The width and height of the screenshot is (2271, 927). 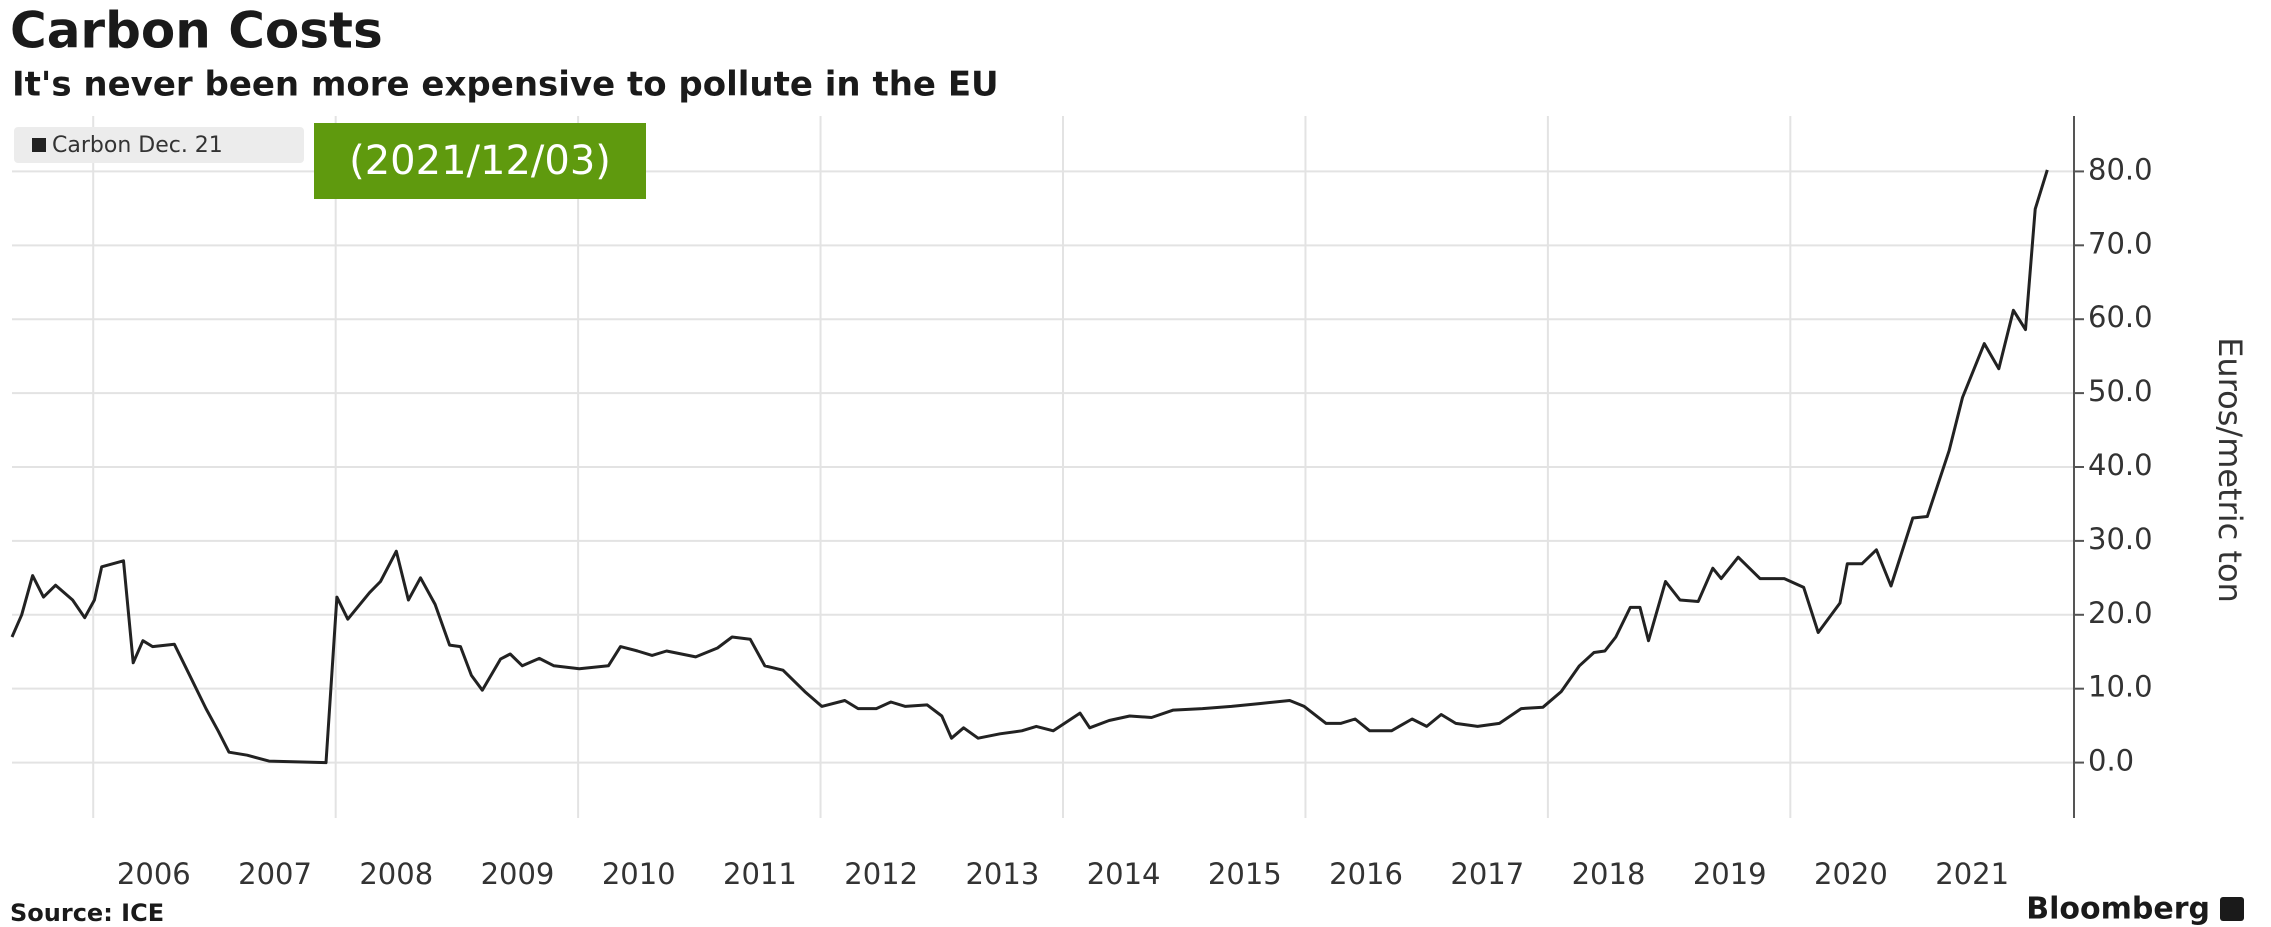 I want to click on y-tick-label: 30.0, so click(x=2120, y=539).